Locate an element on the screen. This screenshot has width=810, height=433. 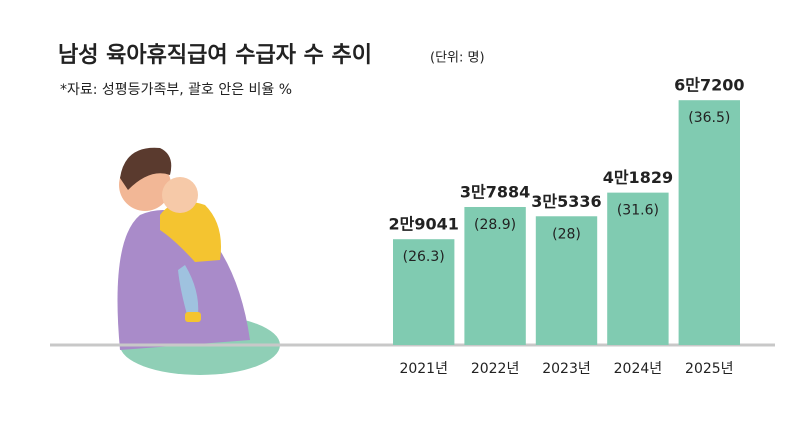
value-label: 3만7884 is located at coordinates (495, 191).